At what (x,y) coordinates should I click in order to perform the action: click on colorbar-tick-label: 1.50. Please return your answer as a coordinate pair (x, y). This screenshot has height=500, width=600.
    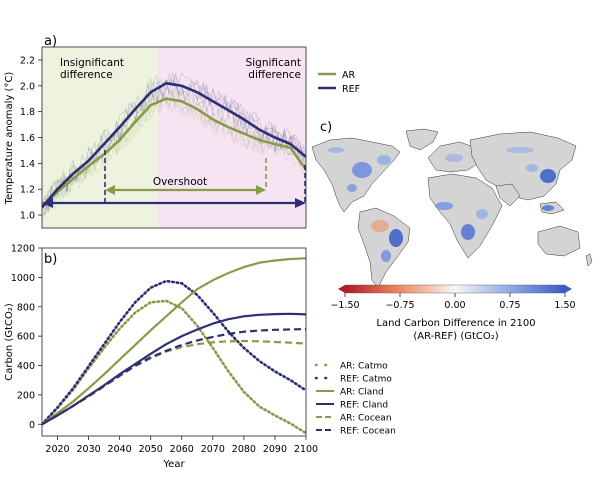
    Looking at the image, I should click on (564, 305).